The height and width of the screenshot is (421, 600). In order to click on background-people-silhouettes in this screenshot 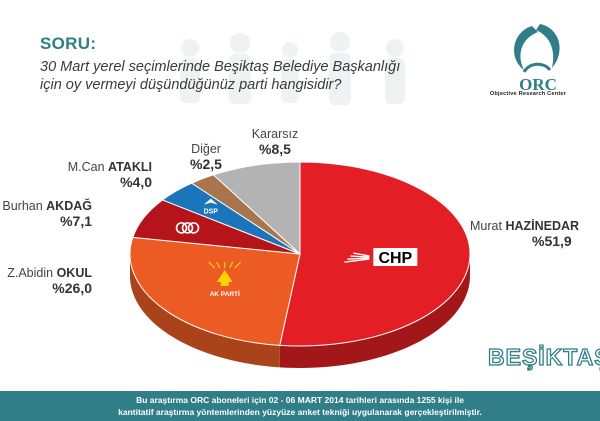, I will do `click(292, 68)`.